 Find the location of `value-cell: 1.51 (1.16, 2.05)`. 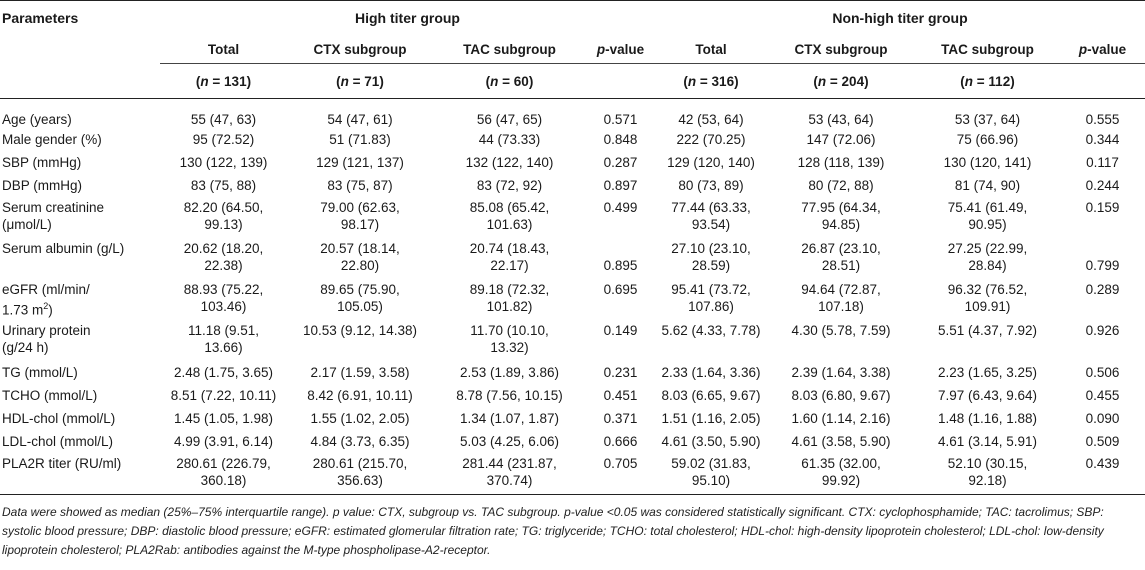

value-cell: 1.51 (1.16, 2.05) is located at coordinates (711, 418).